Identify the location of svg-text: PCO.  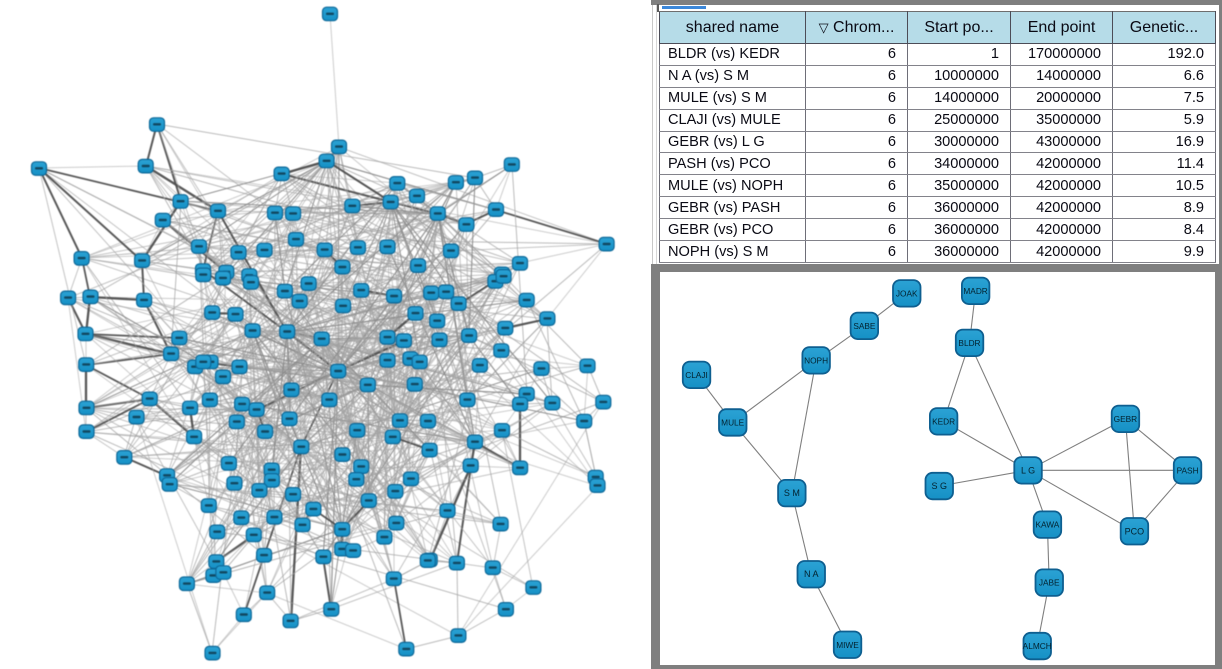
(1135, 531).